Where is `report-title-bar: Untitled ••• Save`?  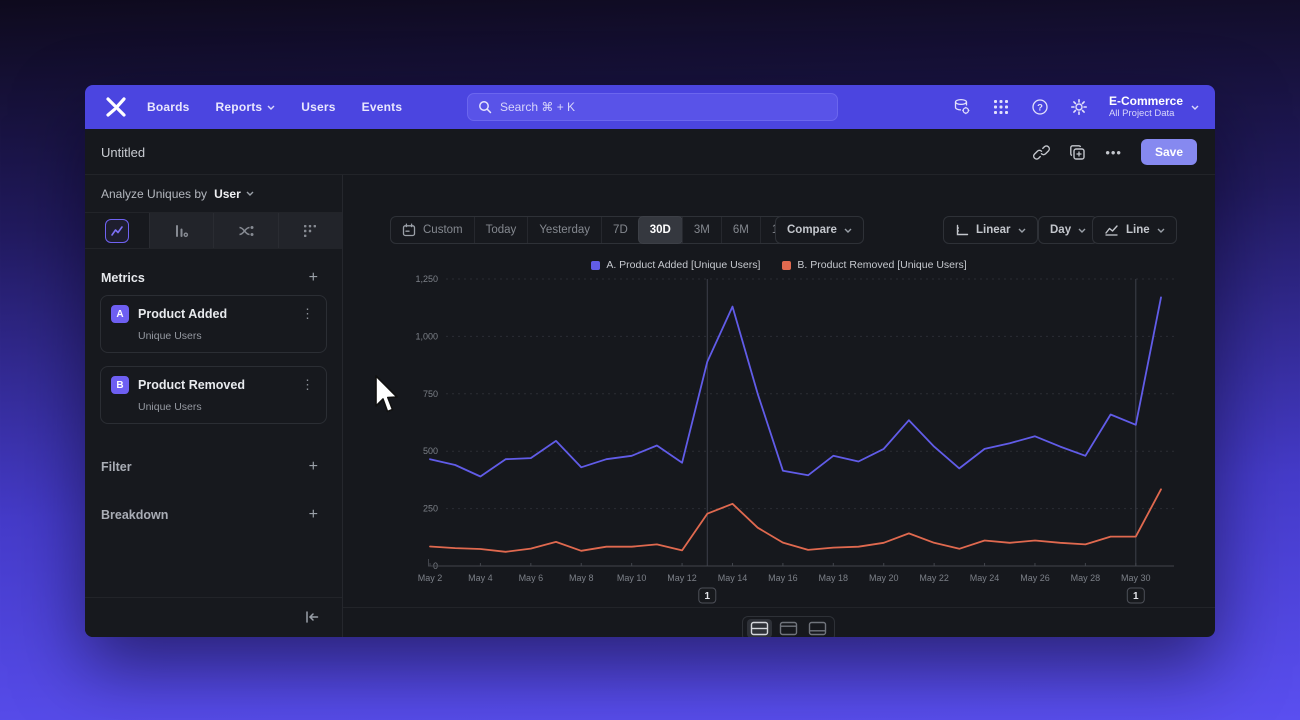 report-title-bar: Untitled ••• Save is located at coordinates (650, 152).